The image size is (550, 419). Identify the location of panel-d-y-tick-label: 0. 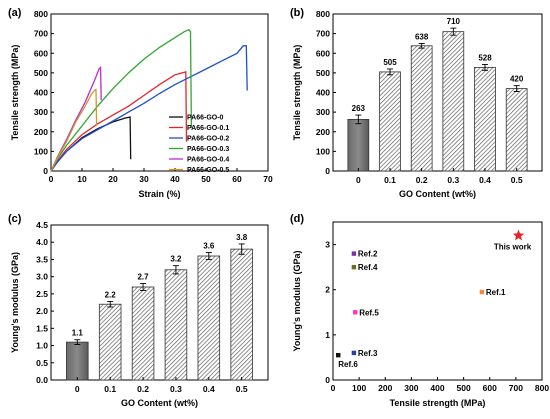
(327, 380).